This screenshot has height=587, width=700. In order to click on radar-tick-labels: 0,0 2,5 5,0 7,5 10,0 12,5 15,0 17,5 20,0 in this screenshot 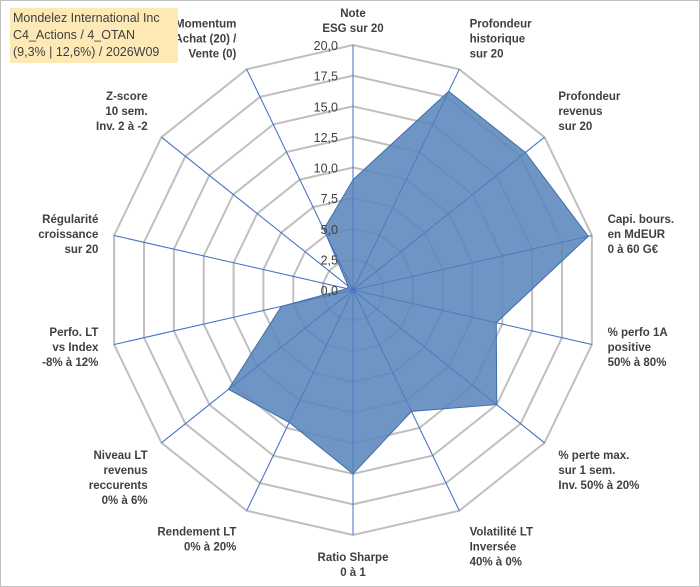, I will do `click(326, 168)`.